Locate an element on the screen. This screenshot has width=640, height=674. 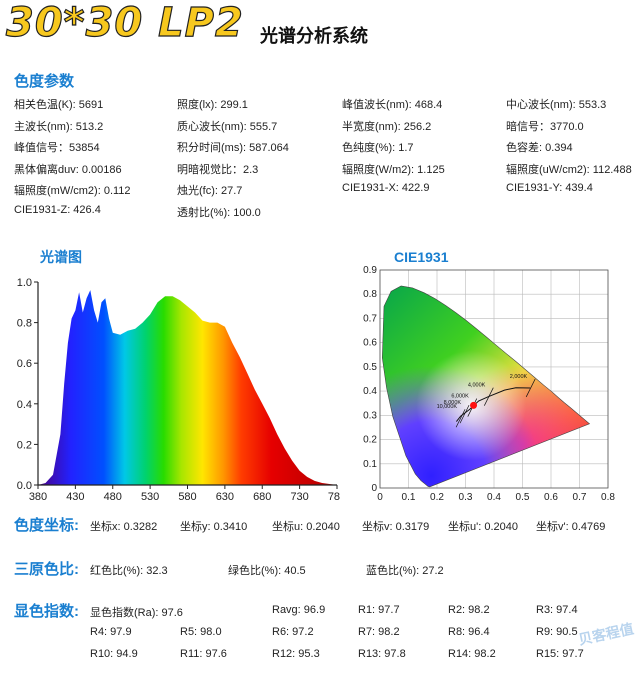
value-item: 坐标y: 0.3410 is located at coordinates (214, 527).